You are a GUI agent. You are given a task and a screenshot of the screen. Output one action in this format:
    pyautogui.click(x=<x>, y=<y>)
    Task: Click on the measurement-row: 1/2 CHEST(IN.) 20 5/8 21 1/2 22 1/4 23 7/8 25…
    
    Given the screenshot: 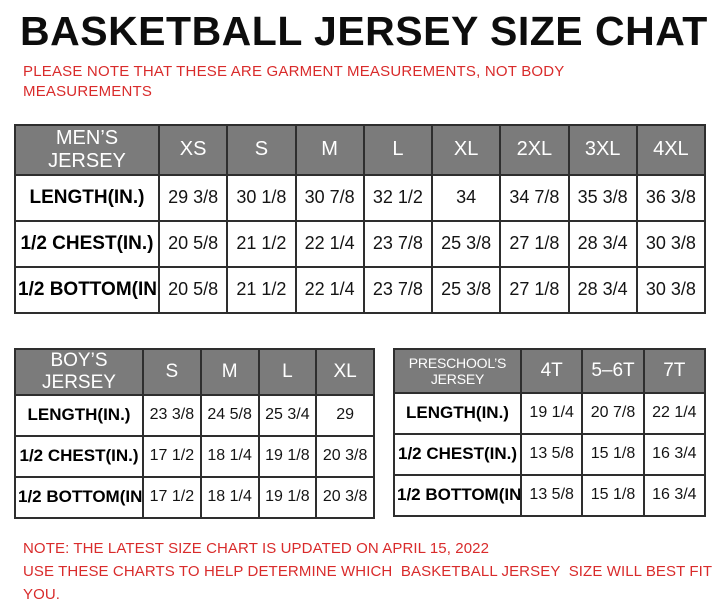 What is the action you would take?
    pyautogui.click(x=360, y=243)
    